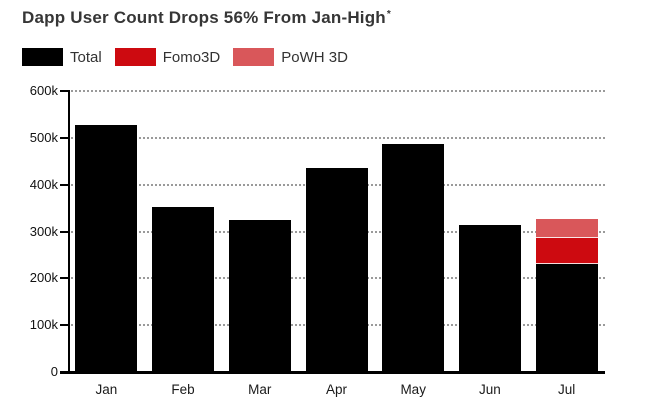  I want to click on y-tick-label-500k: 500k, so click(43, 137).